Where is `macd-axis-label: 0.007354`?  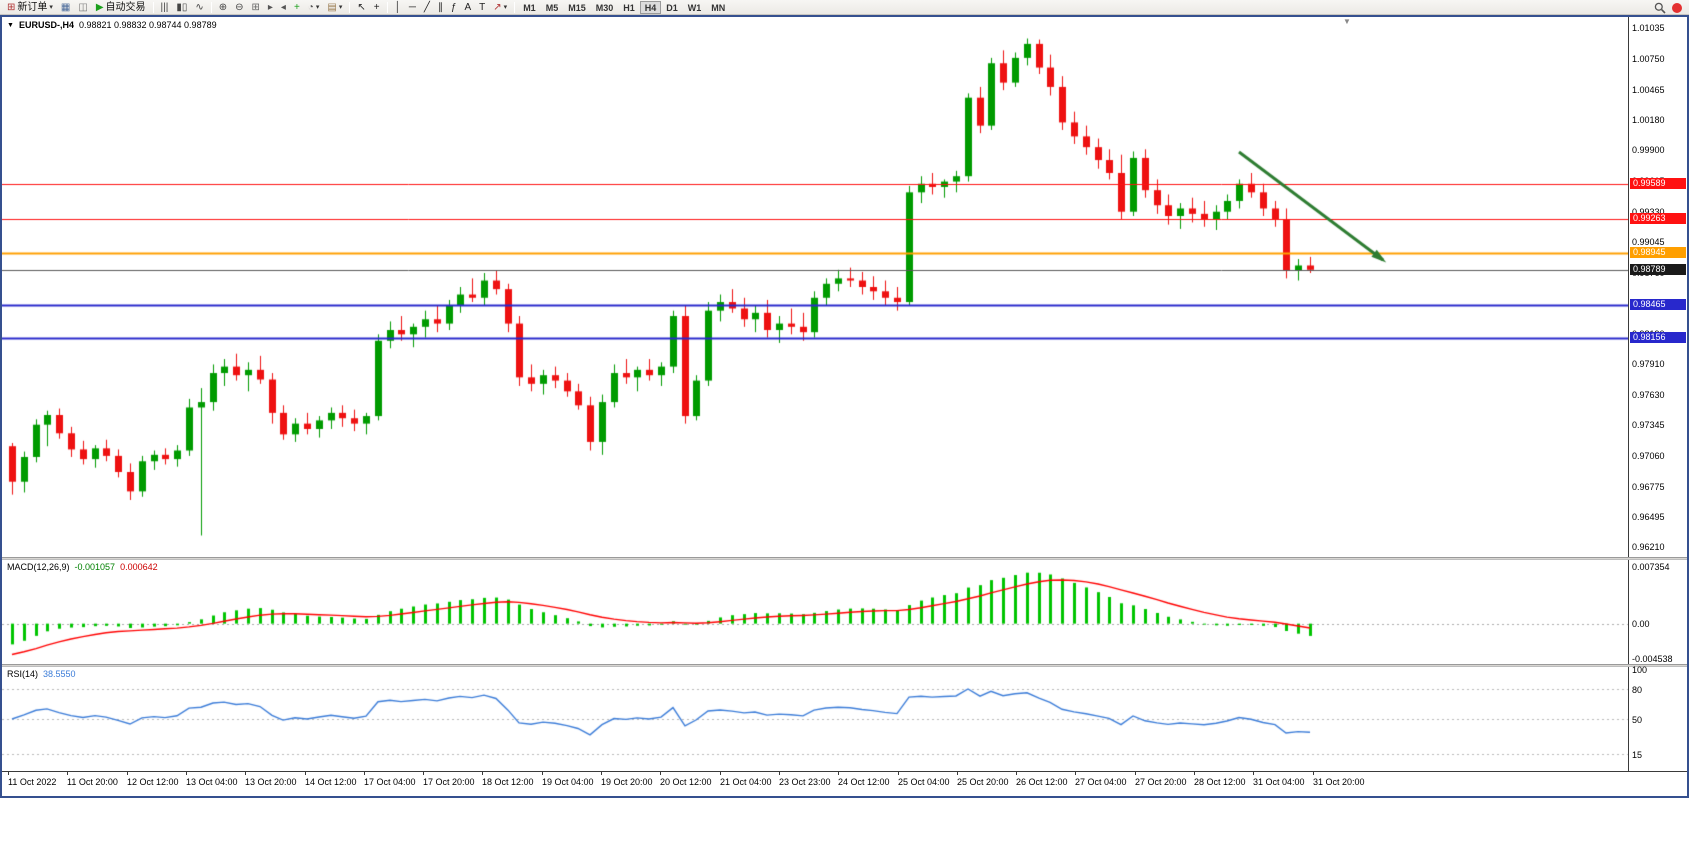 macd-axis-label: 0.007354 is located at coordinates (1651, 566).